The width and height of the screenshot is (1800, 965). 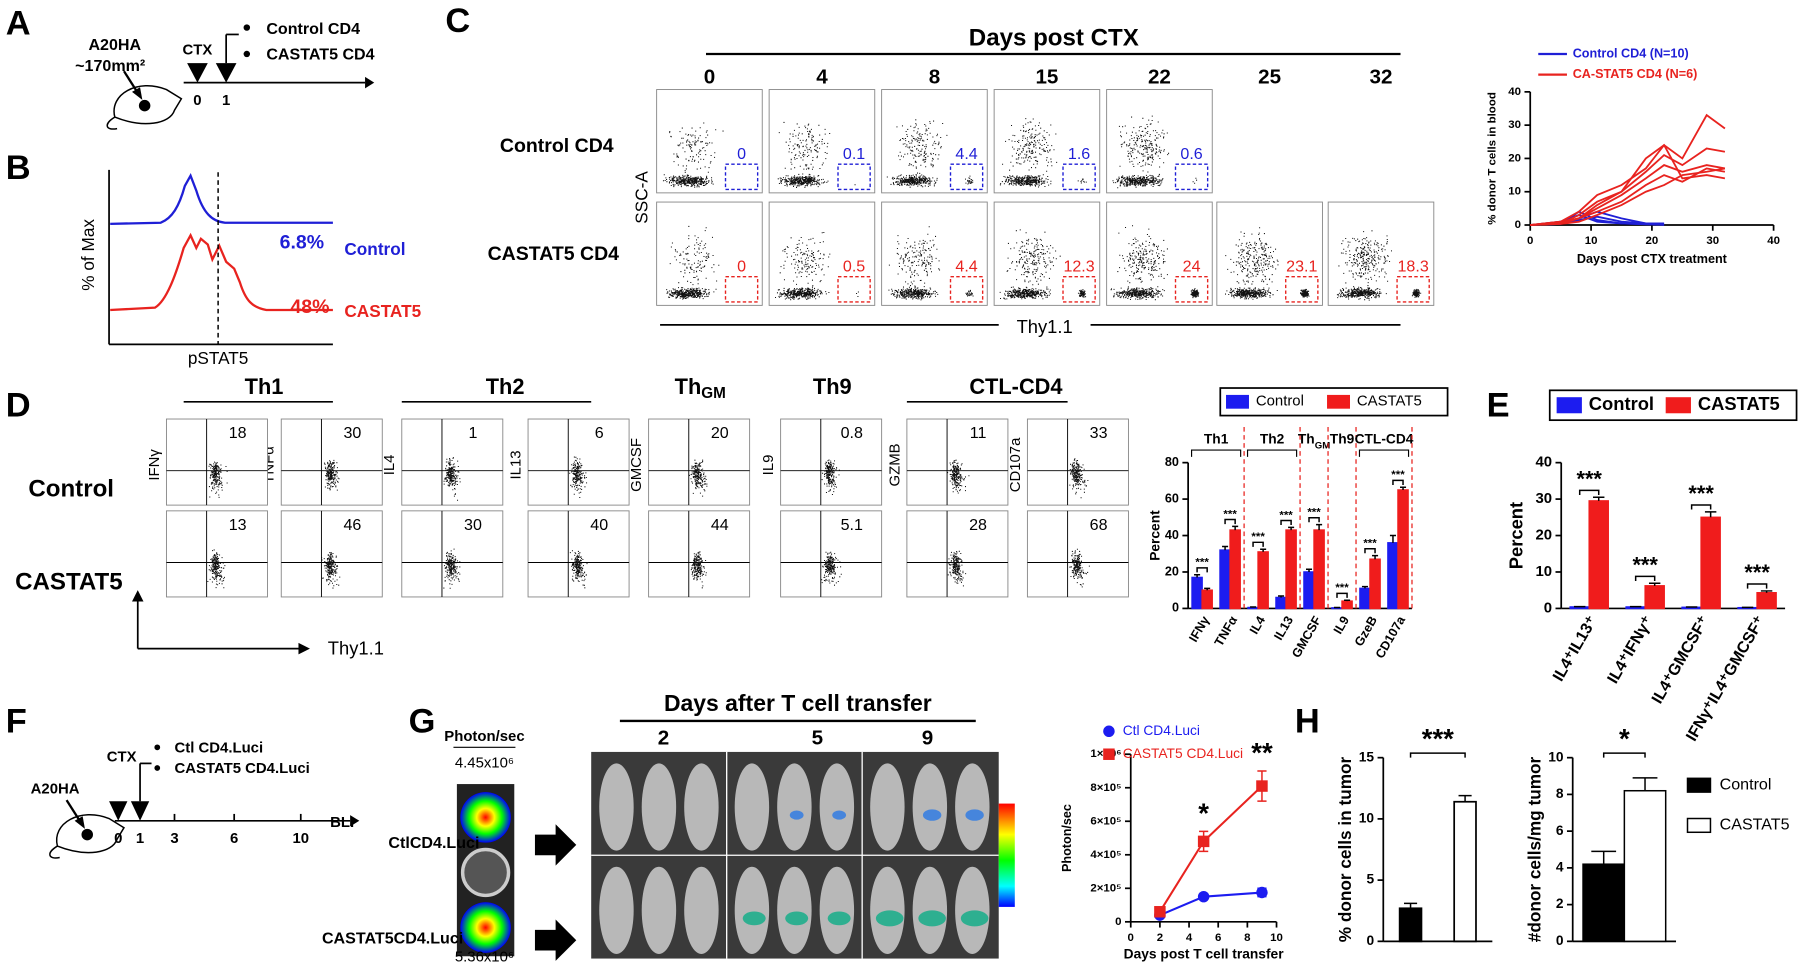 What do you see at coordinates (1054, 37) in the screenshot?
I see `label: Days post CTX` at bounding box center [1054, 37].